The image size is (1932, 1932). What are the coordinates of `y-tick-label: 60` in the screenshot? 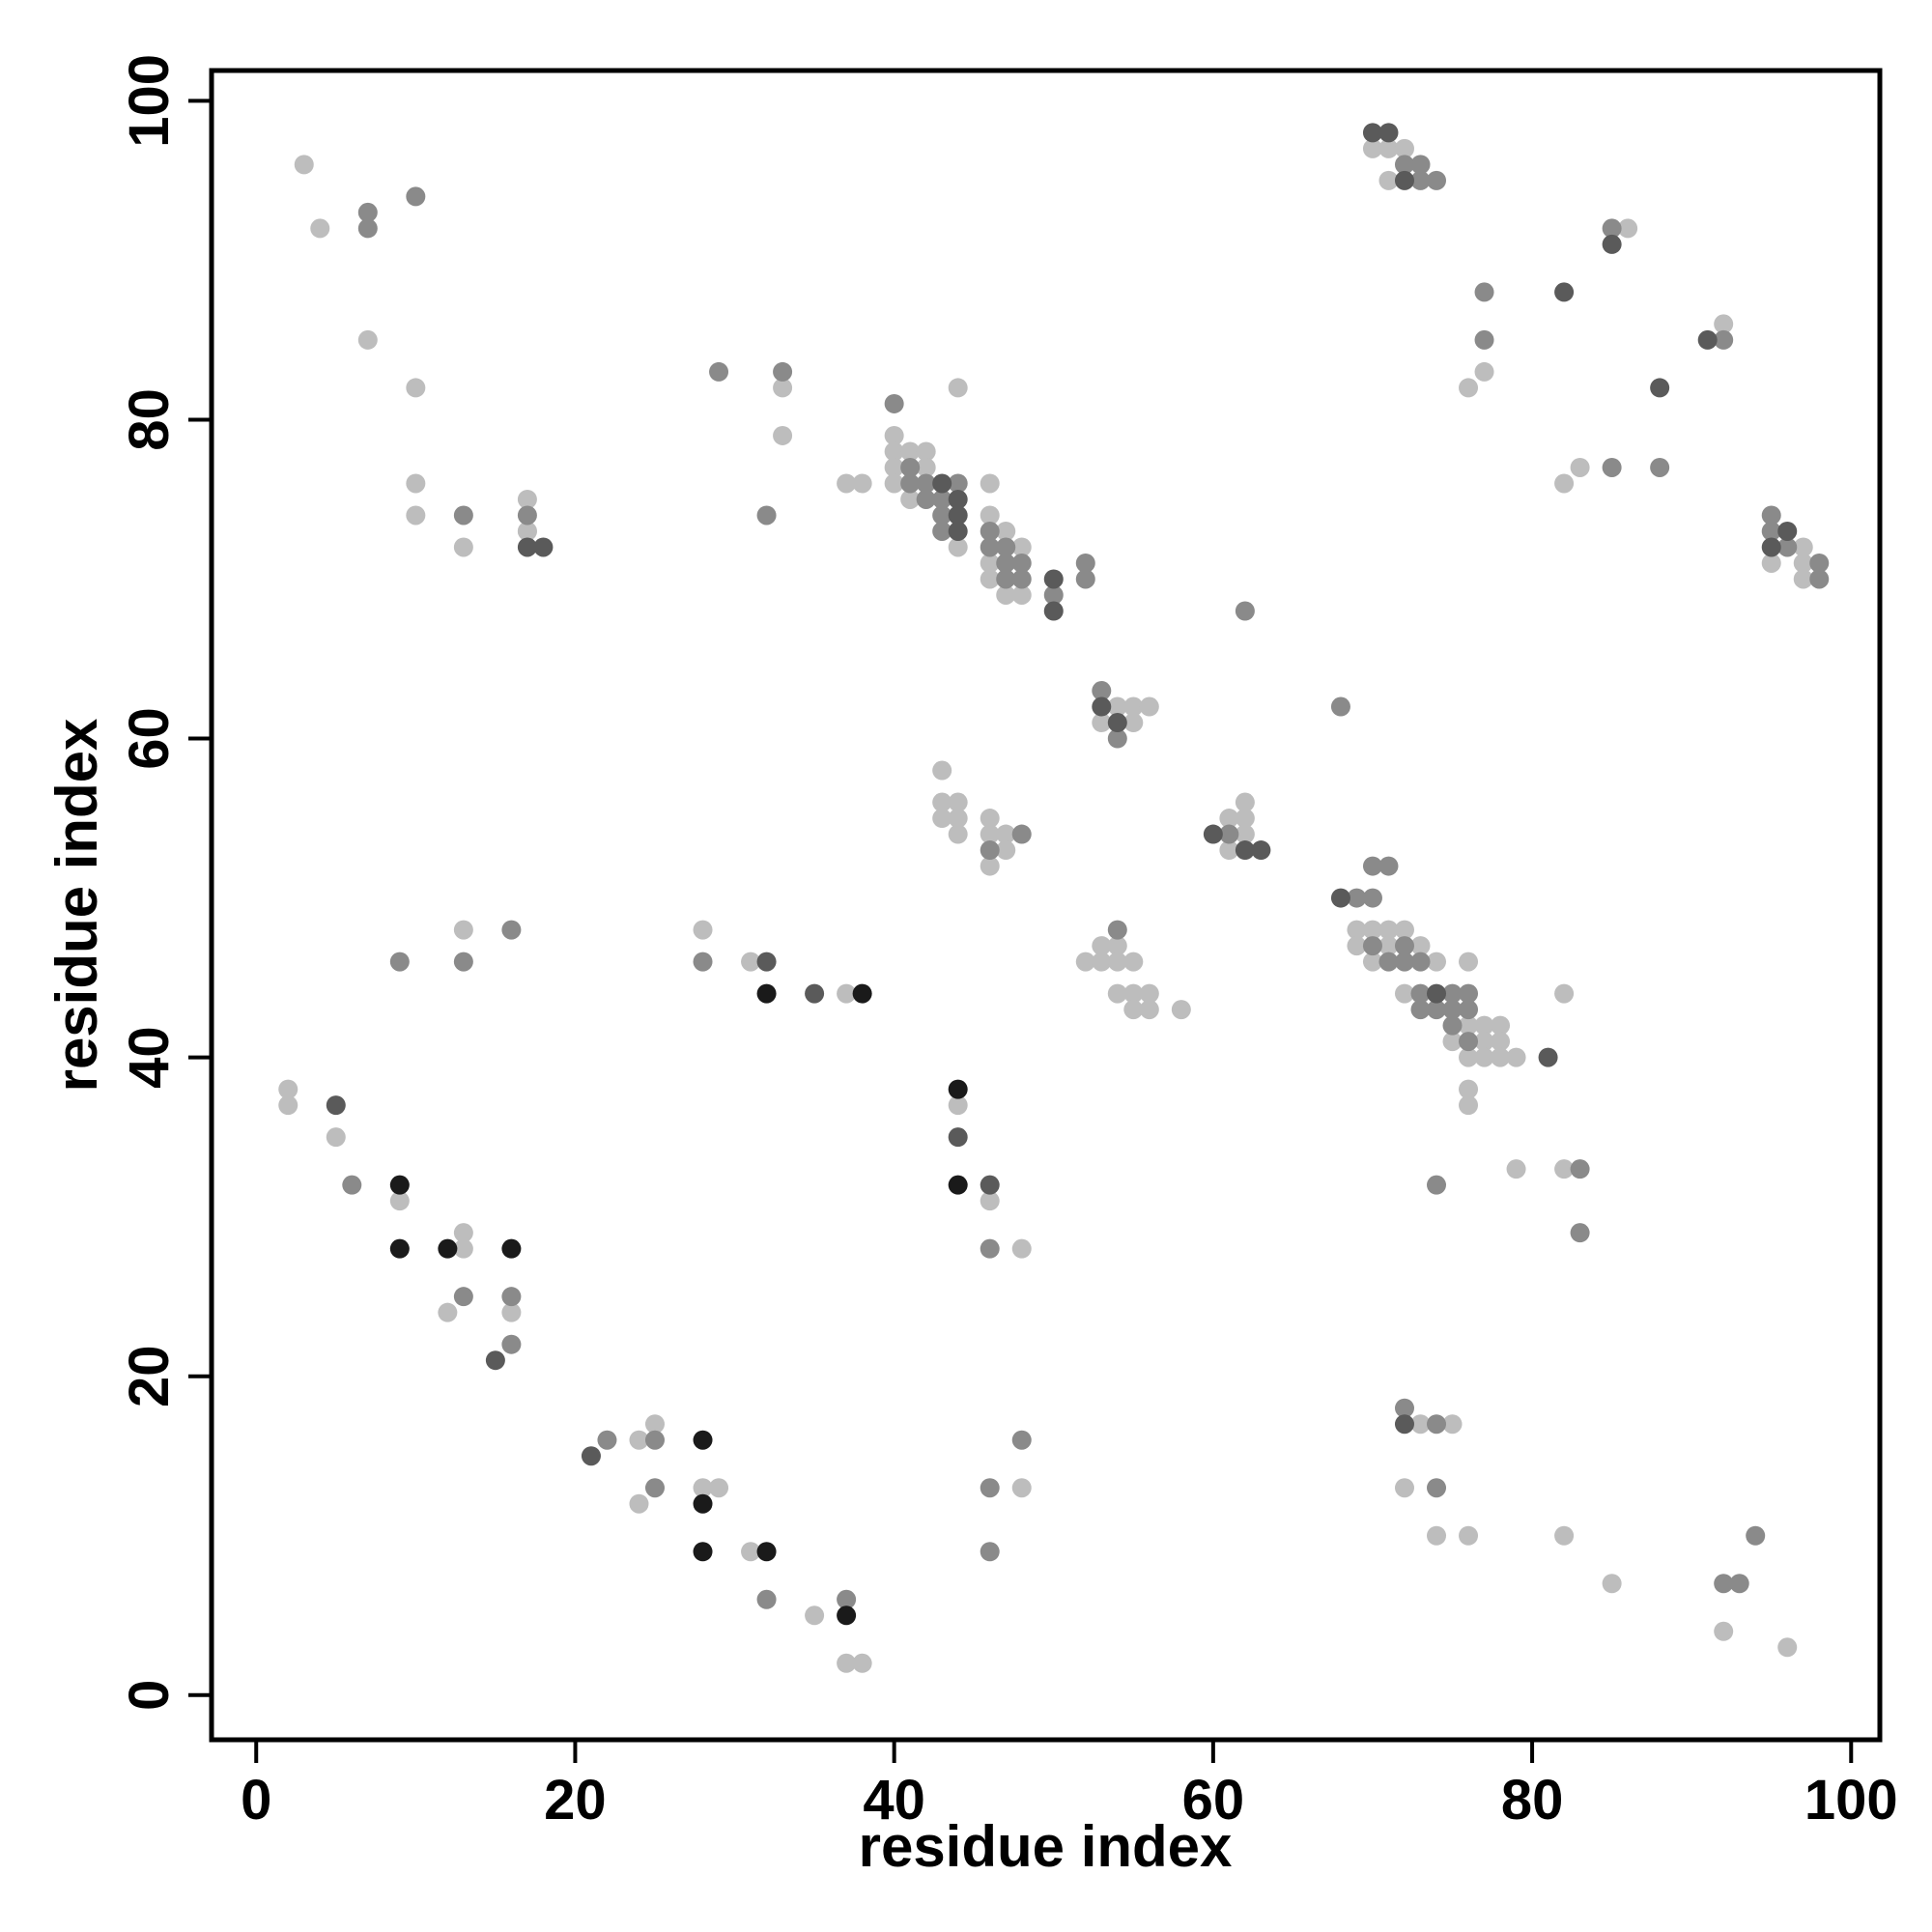 It's located at (149, 738).